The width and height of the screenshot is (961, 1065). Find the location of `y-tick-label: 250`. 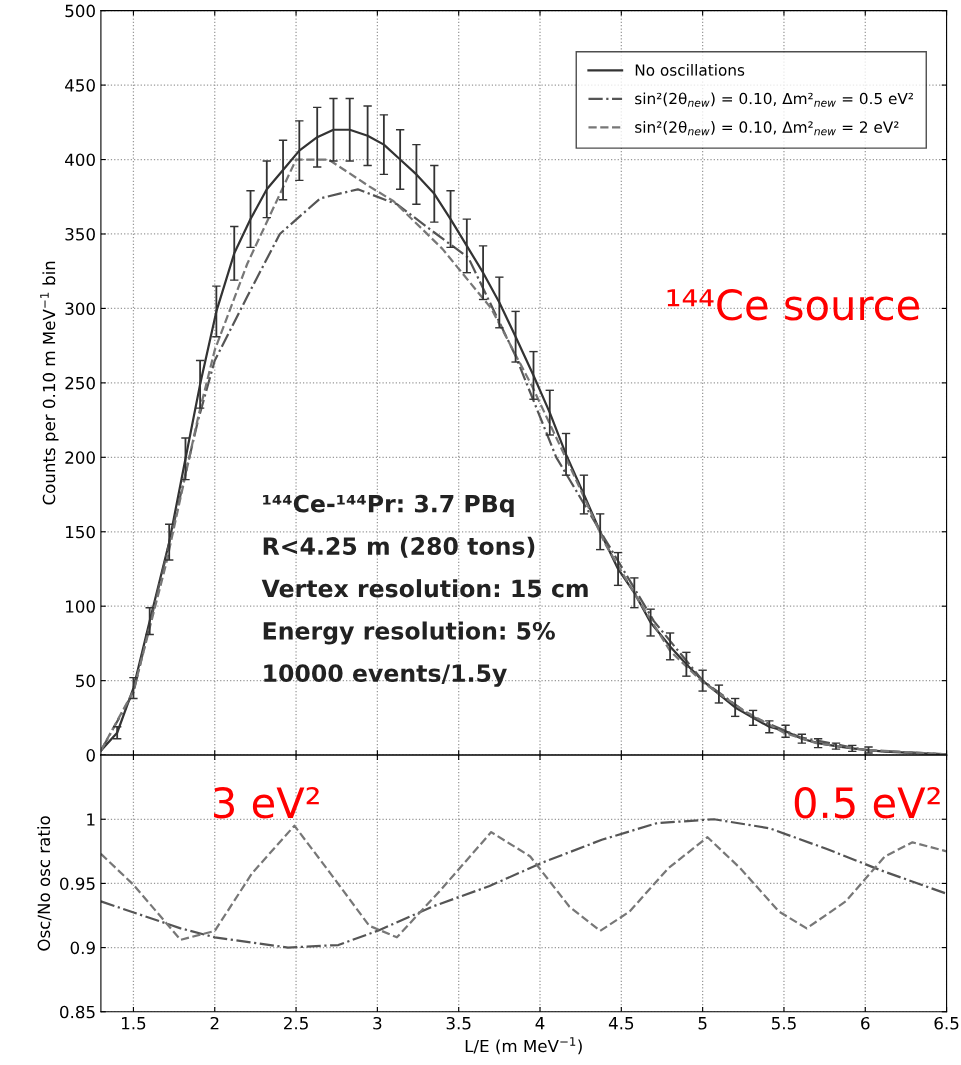

y-tick-label: 250 is located at coordinates (80, 383).